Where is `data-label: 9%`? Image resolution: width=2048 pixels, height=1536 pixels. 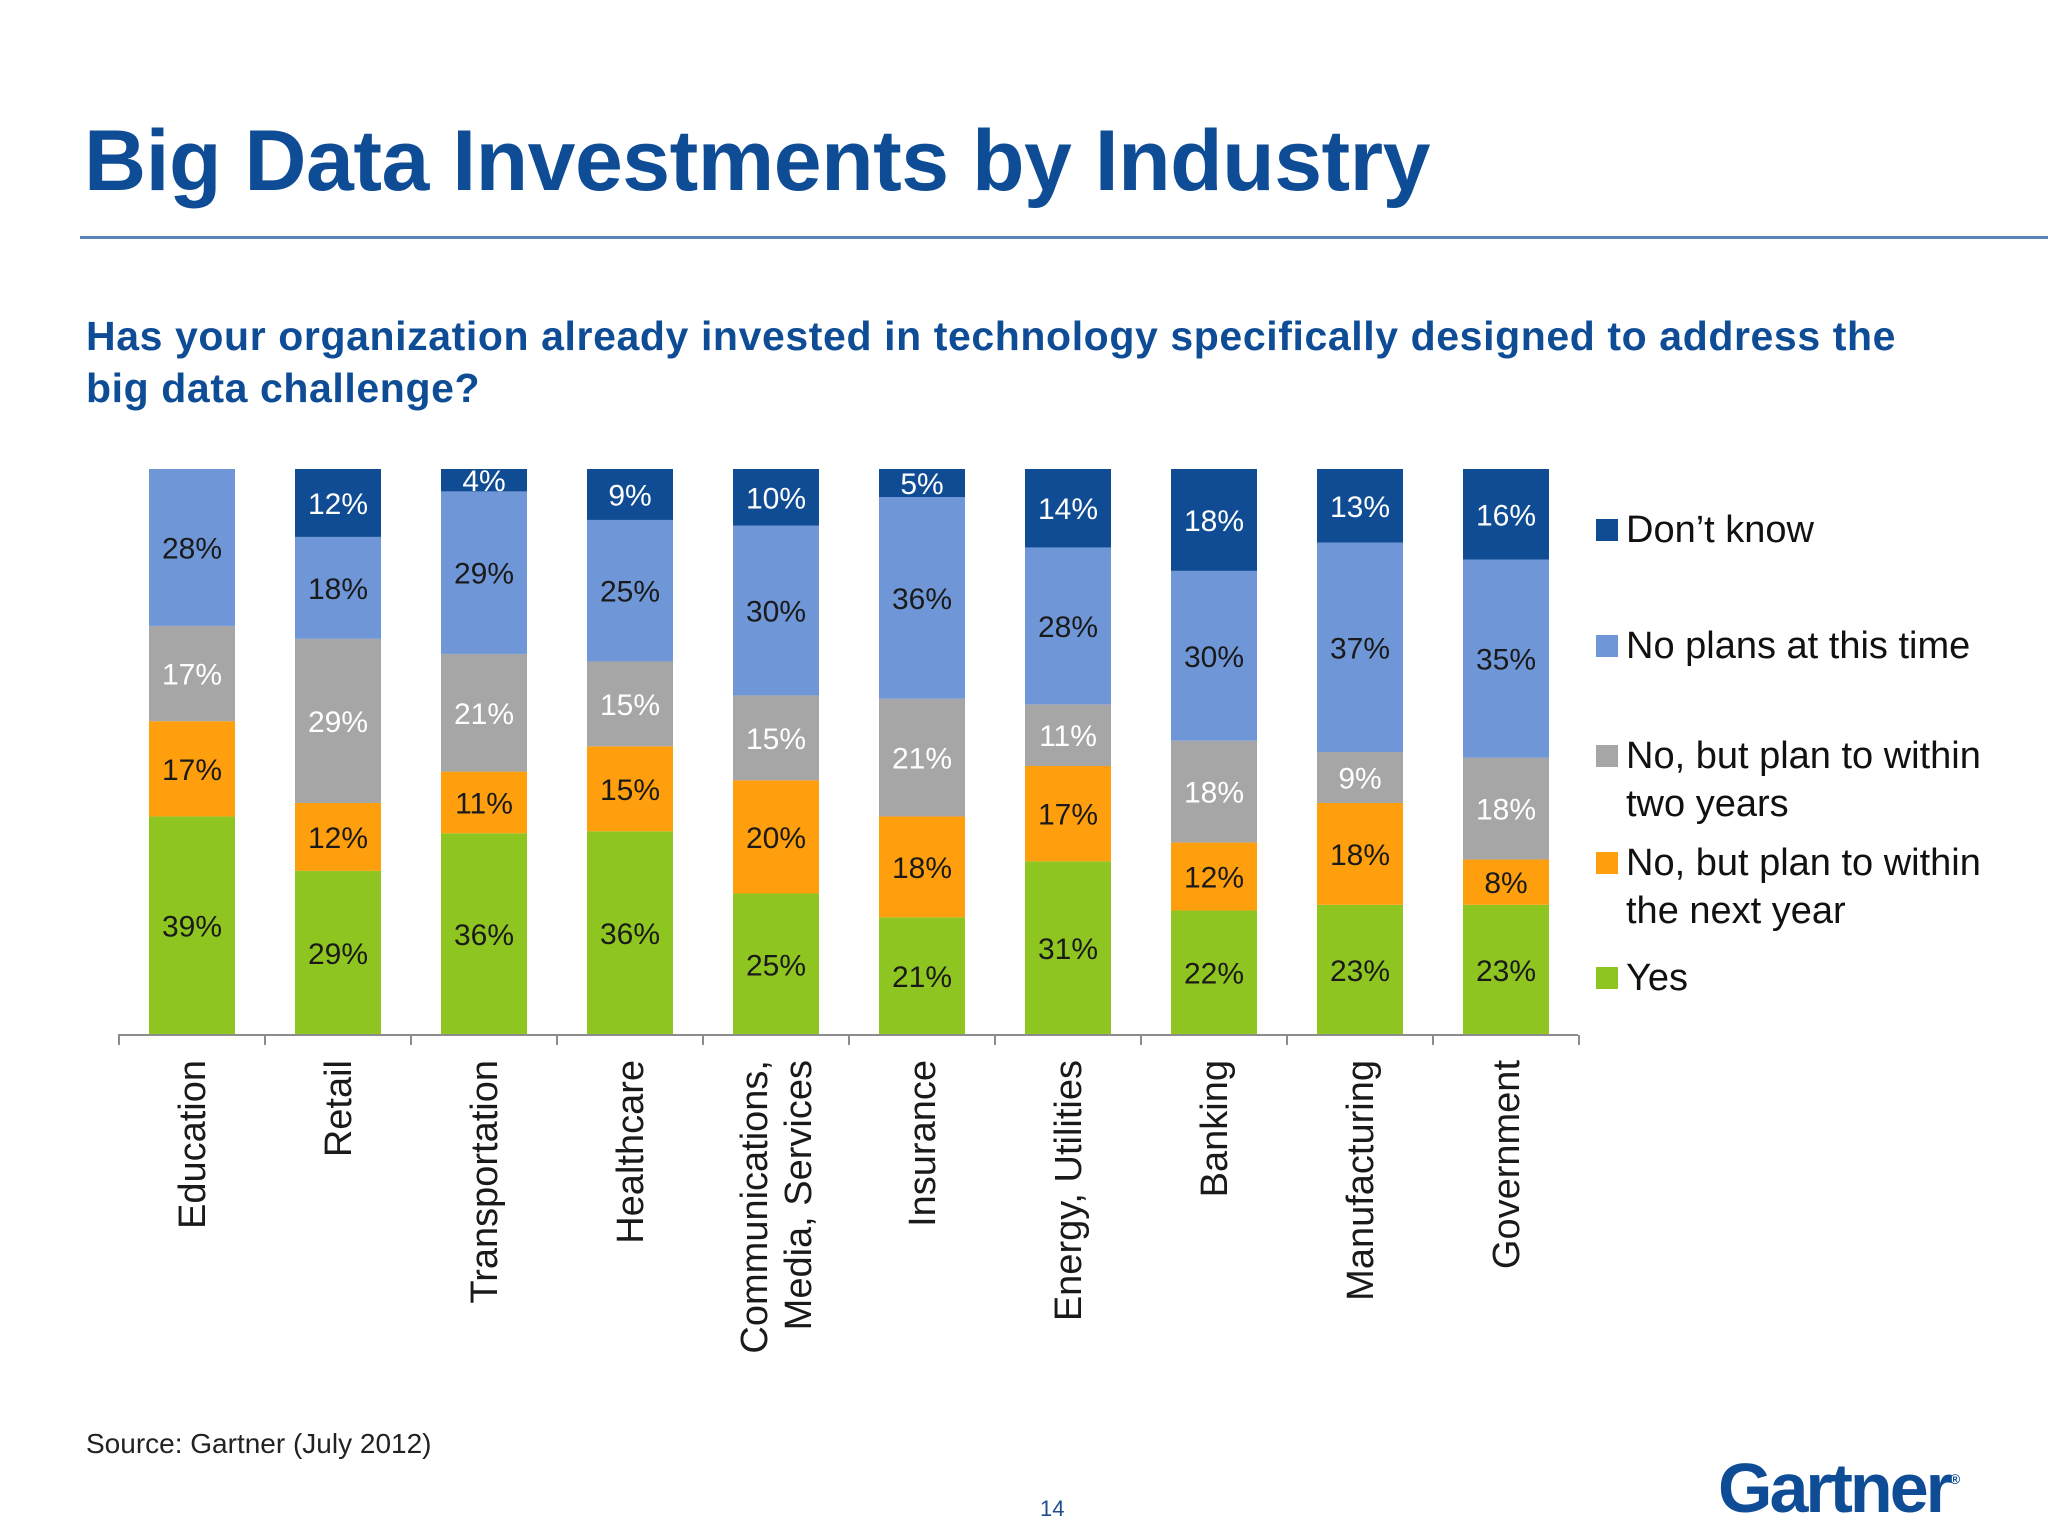 data-label: 9% is located at coordinates (1359, 778).